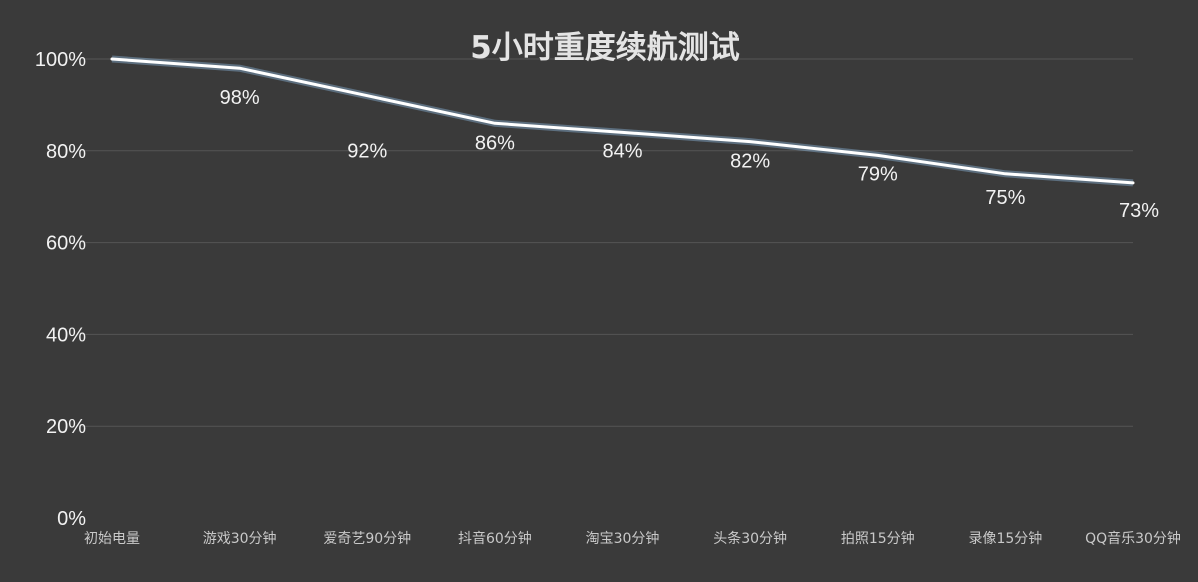  I want to click on x-tick-label: 游戏30分钟, so click(240, 538).